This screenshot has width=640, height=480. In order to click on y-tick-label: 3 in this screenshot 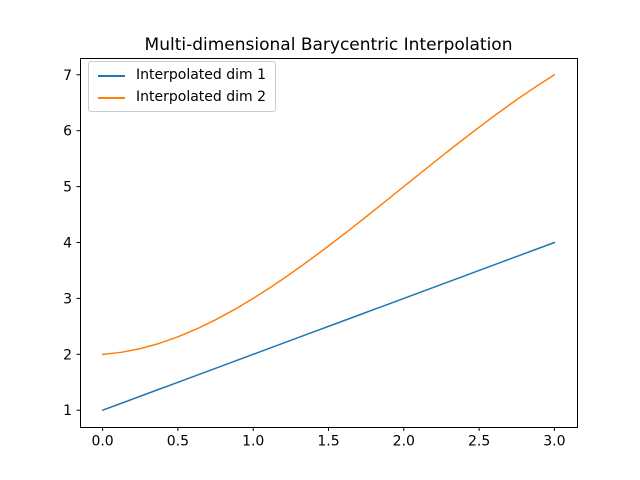, I will do `click(67, 299)`.